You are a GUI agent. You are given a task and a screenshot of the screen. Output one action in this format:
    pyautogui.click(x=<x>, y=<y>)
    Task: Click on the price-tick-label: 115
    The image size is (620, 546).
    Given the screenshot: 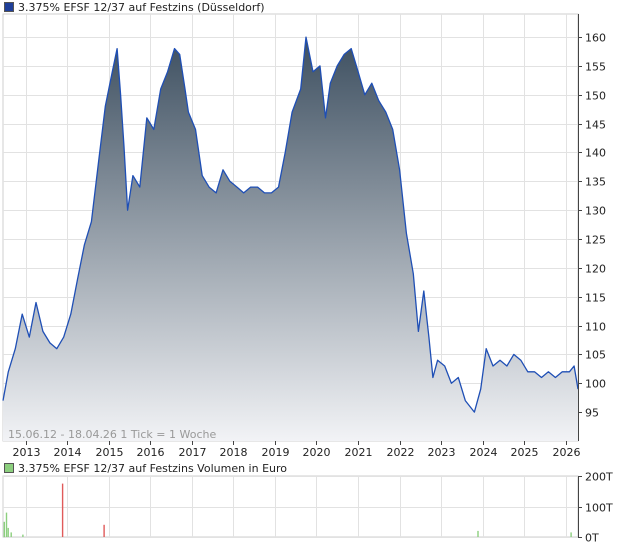 What is the action you would take?
    pyautogui.click(x=595, y=298)
    